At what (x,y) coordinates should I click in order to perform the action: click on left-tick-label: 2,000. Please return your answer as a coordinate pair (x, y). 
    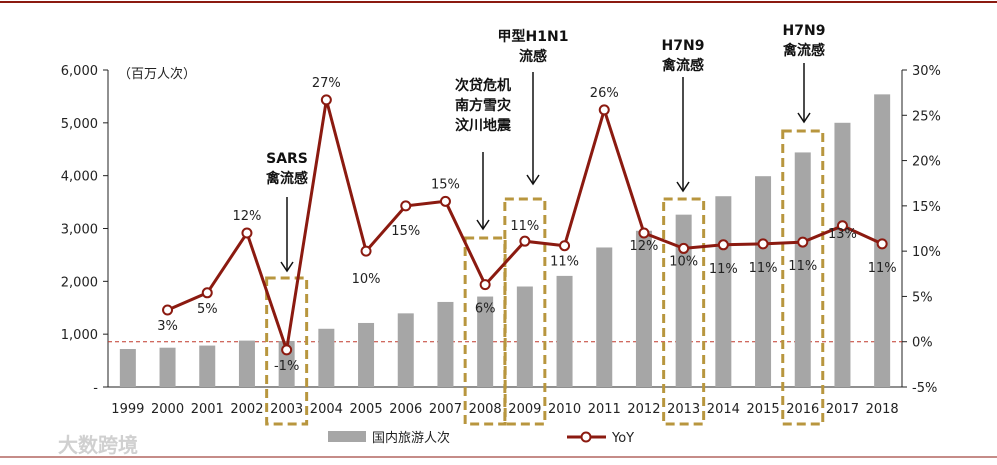
    Looking at the image, I should click on (79, 282).